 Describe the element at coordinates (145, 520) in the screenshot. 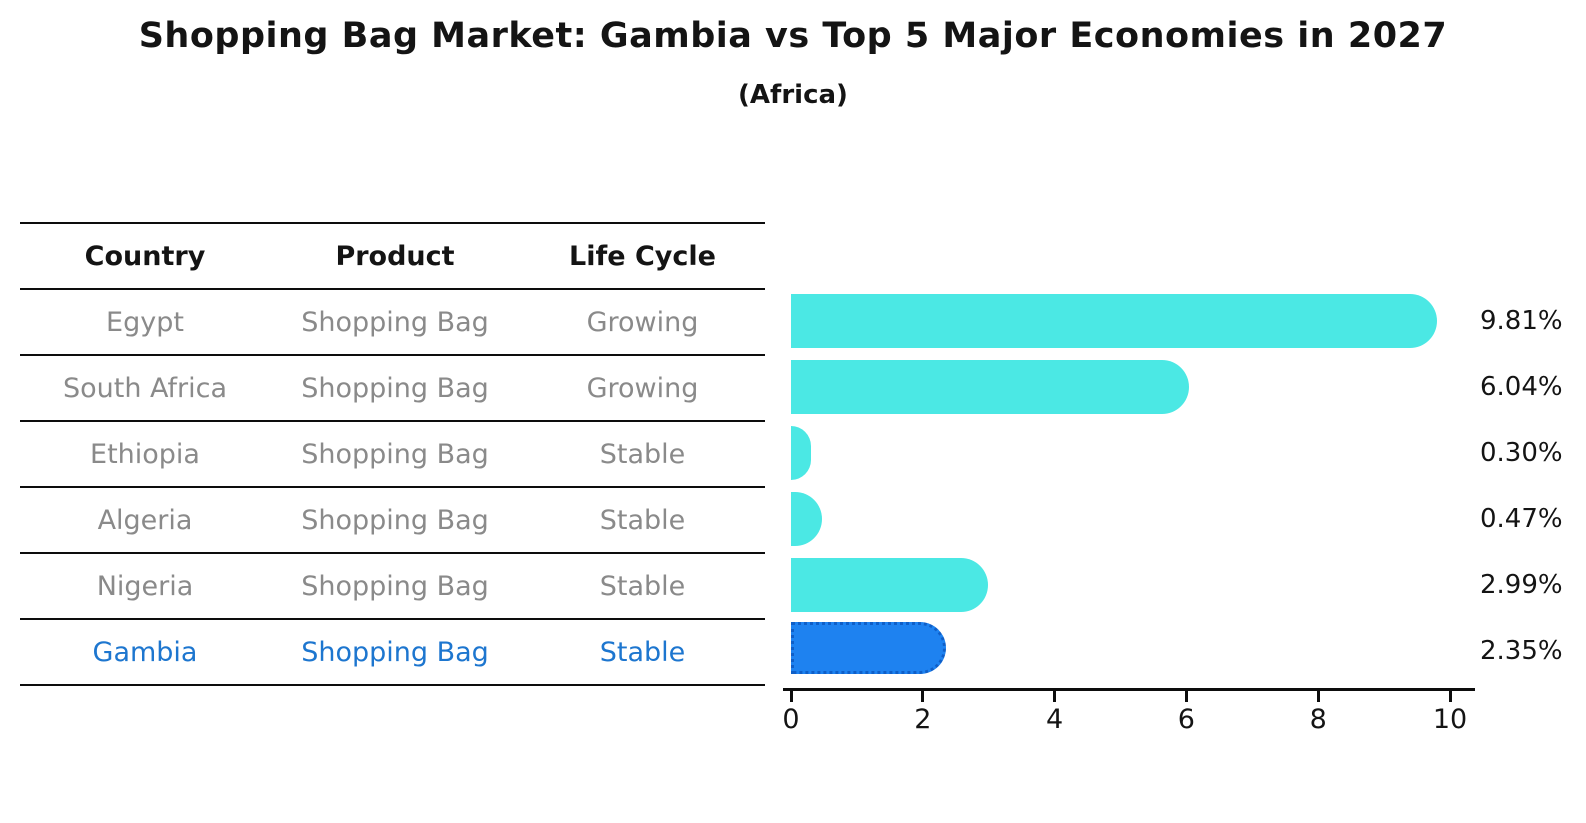

I see `country-cell: Algeria` at that location.